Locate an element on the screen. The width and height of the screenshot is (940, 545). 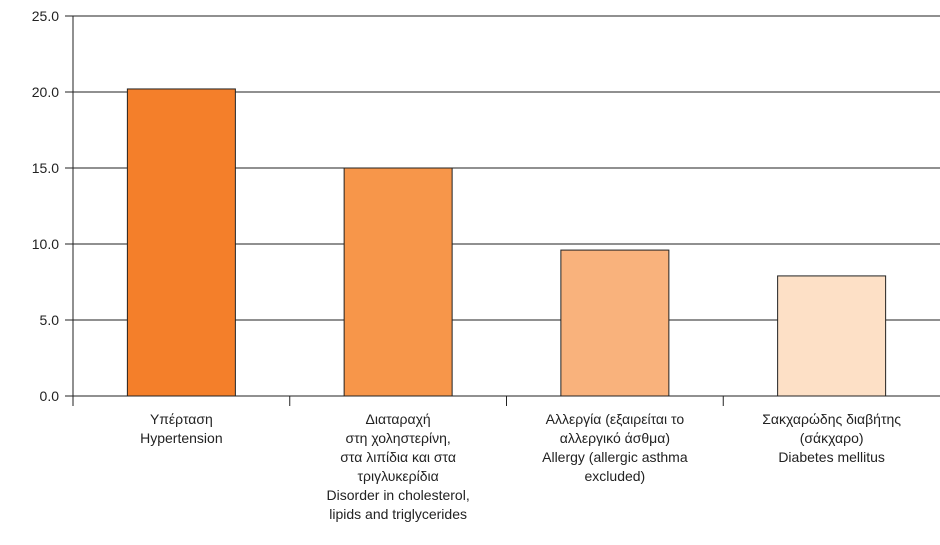
y-tick-label: 15.0 is located at coordinates (45, 168).